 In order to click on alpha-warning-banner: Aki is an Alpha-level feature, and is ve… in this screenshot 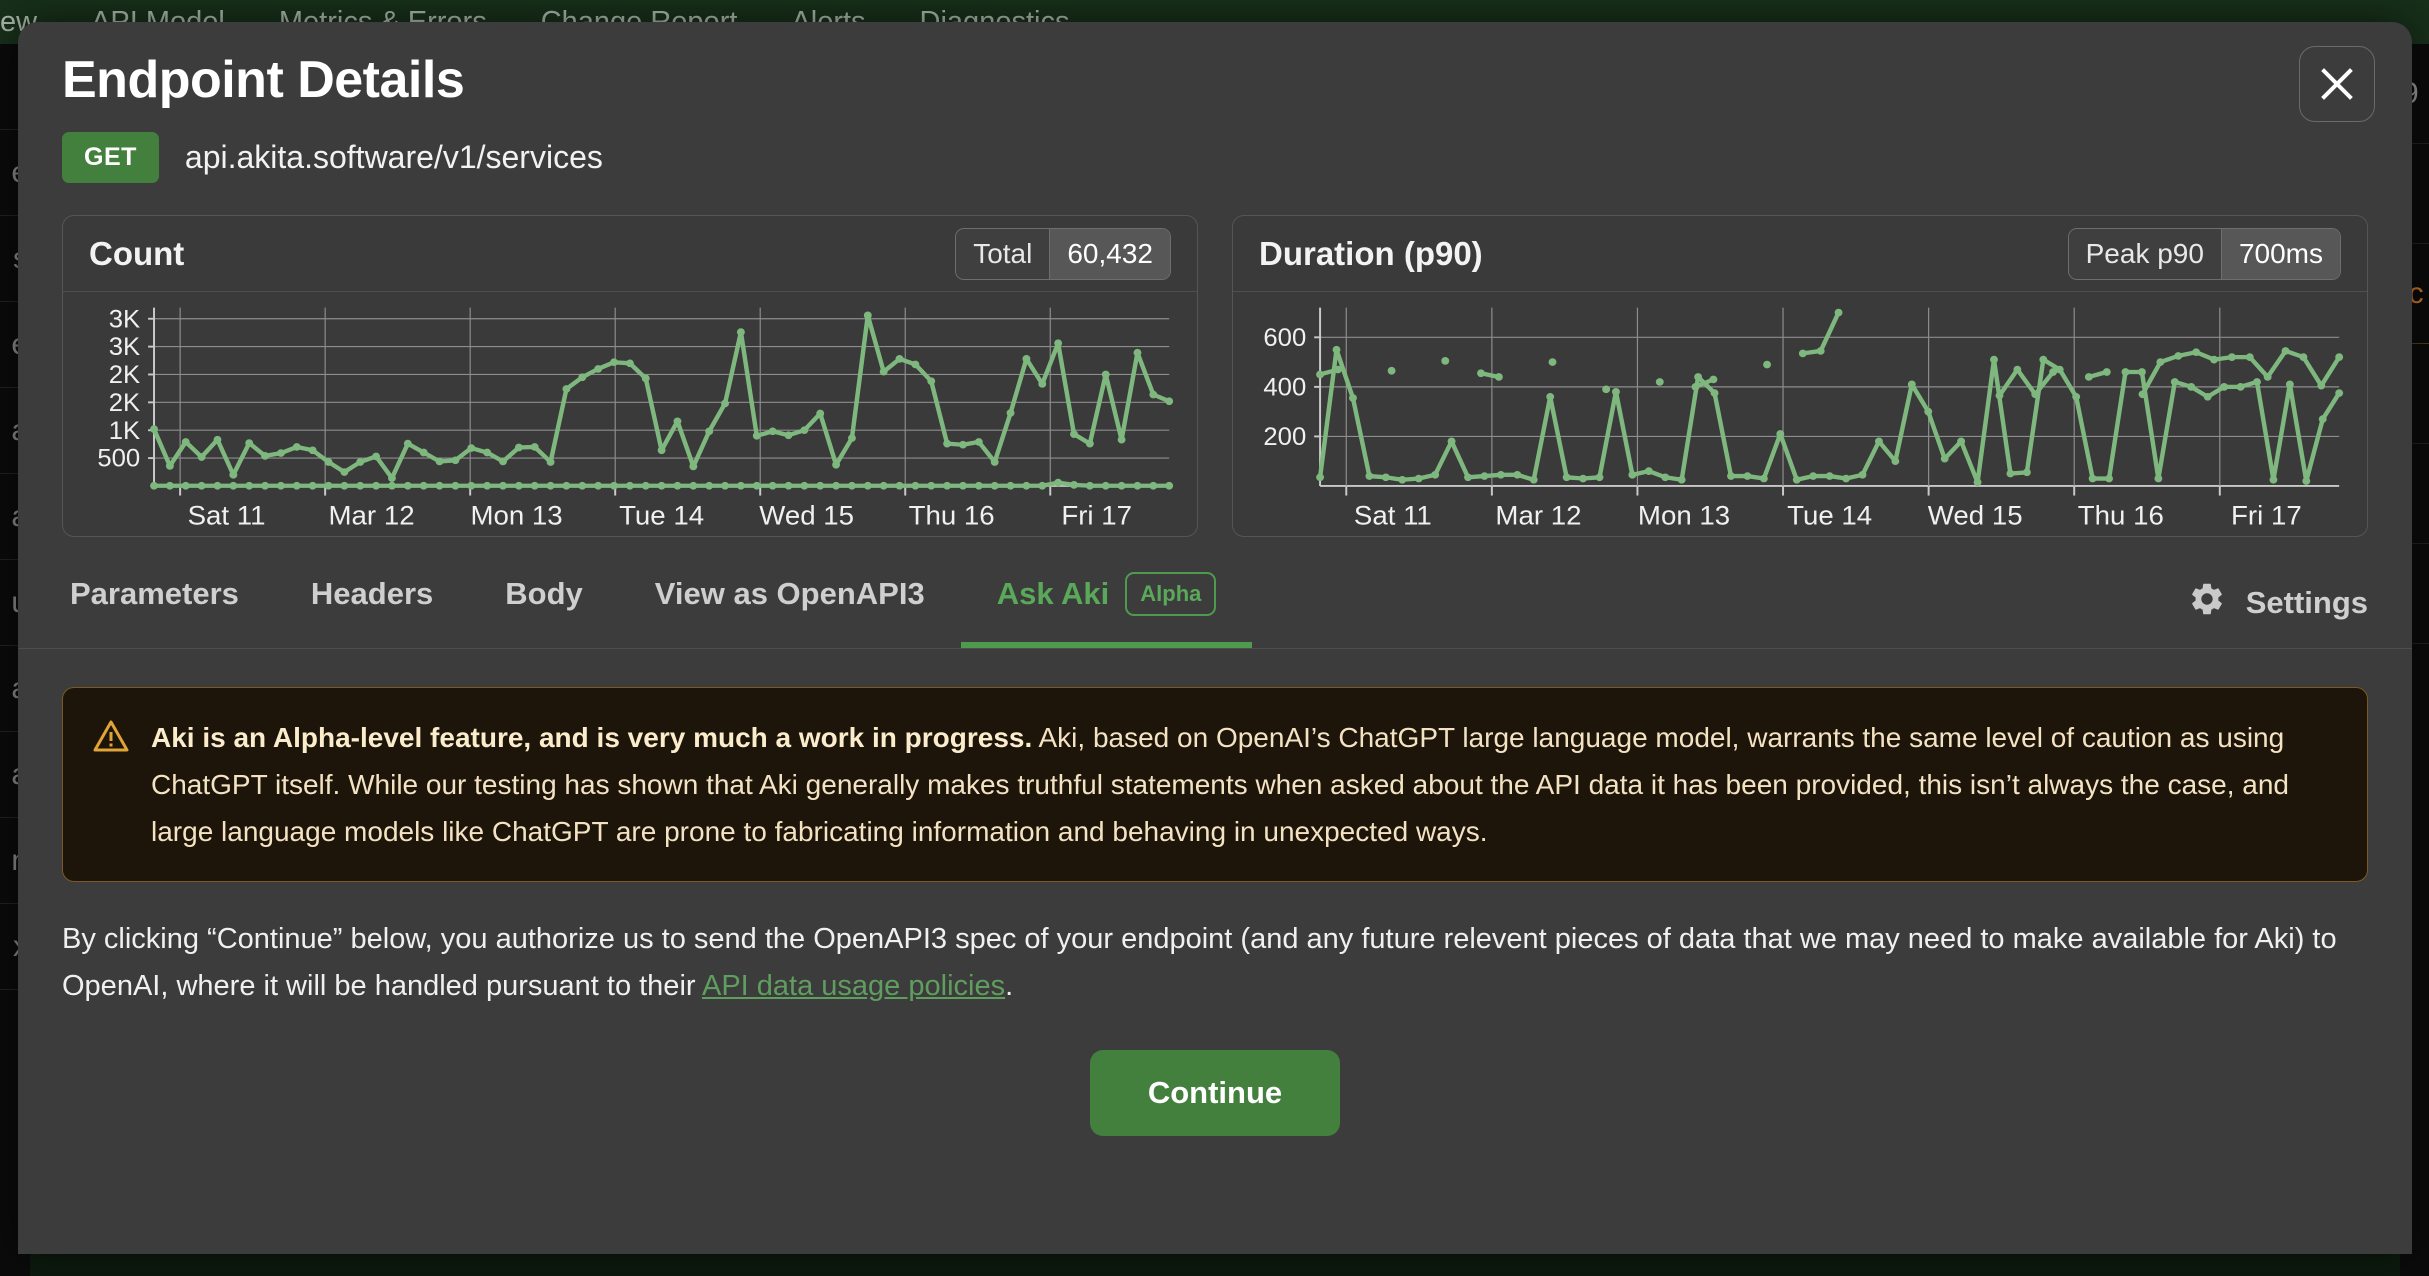, I will do `click(1215, 785)`.